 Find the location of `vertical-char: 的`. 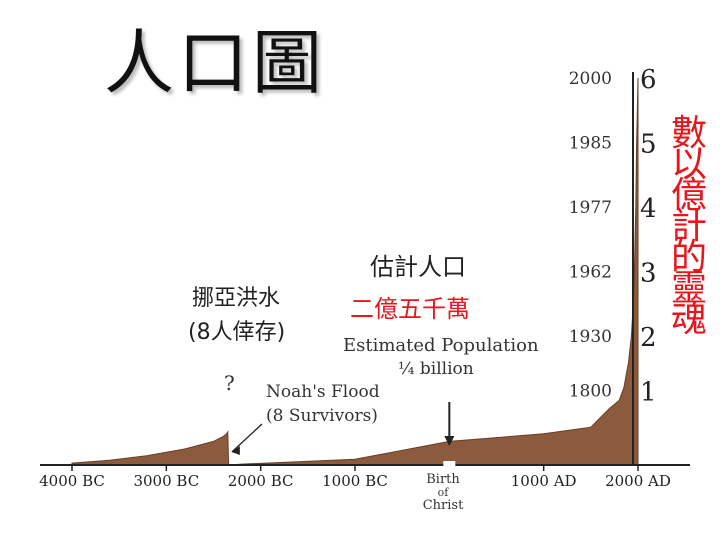

vertical-char: 的 is located at coordinates (688, 257).